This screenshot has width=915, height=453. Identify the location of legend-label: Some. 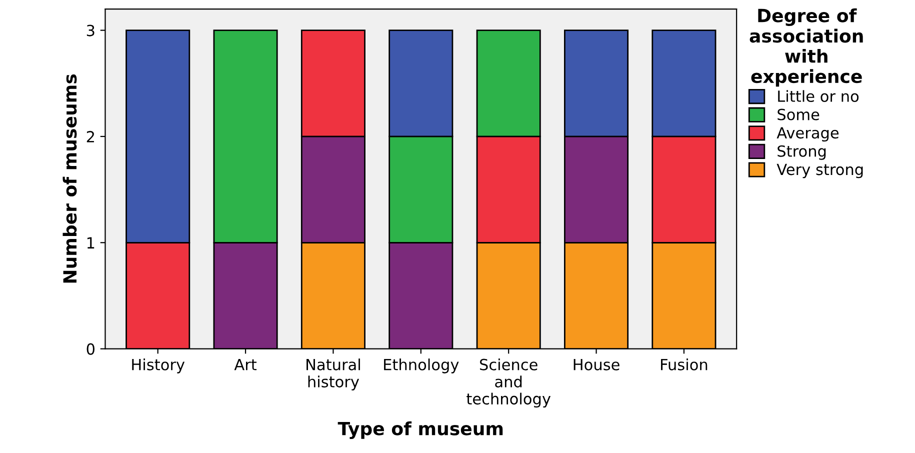
(799, 114).